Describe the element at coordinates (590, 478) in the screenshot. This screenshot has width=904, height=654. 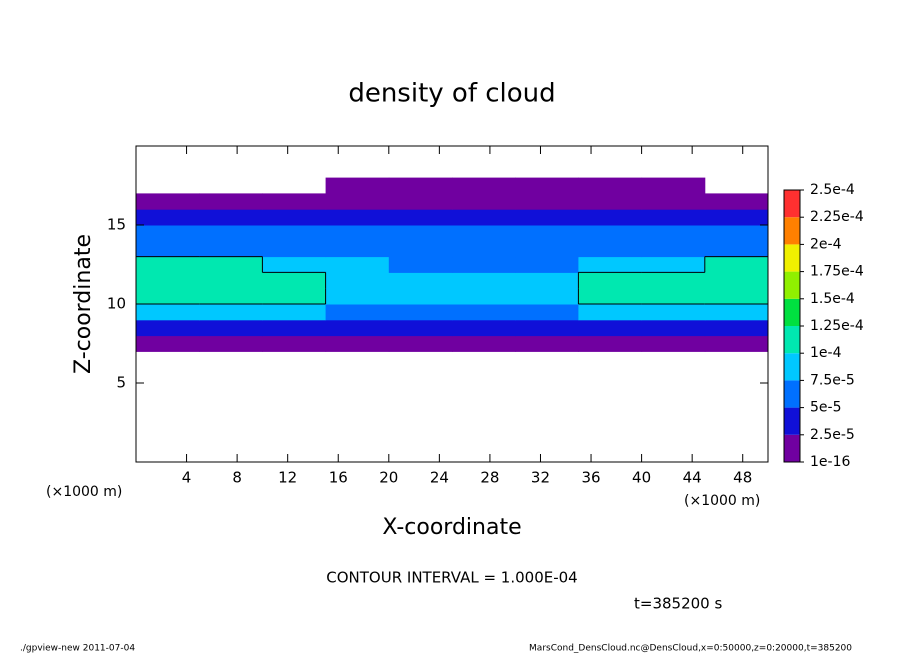
I see `x-tick-label: 36` at that location.